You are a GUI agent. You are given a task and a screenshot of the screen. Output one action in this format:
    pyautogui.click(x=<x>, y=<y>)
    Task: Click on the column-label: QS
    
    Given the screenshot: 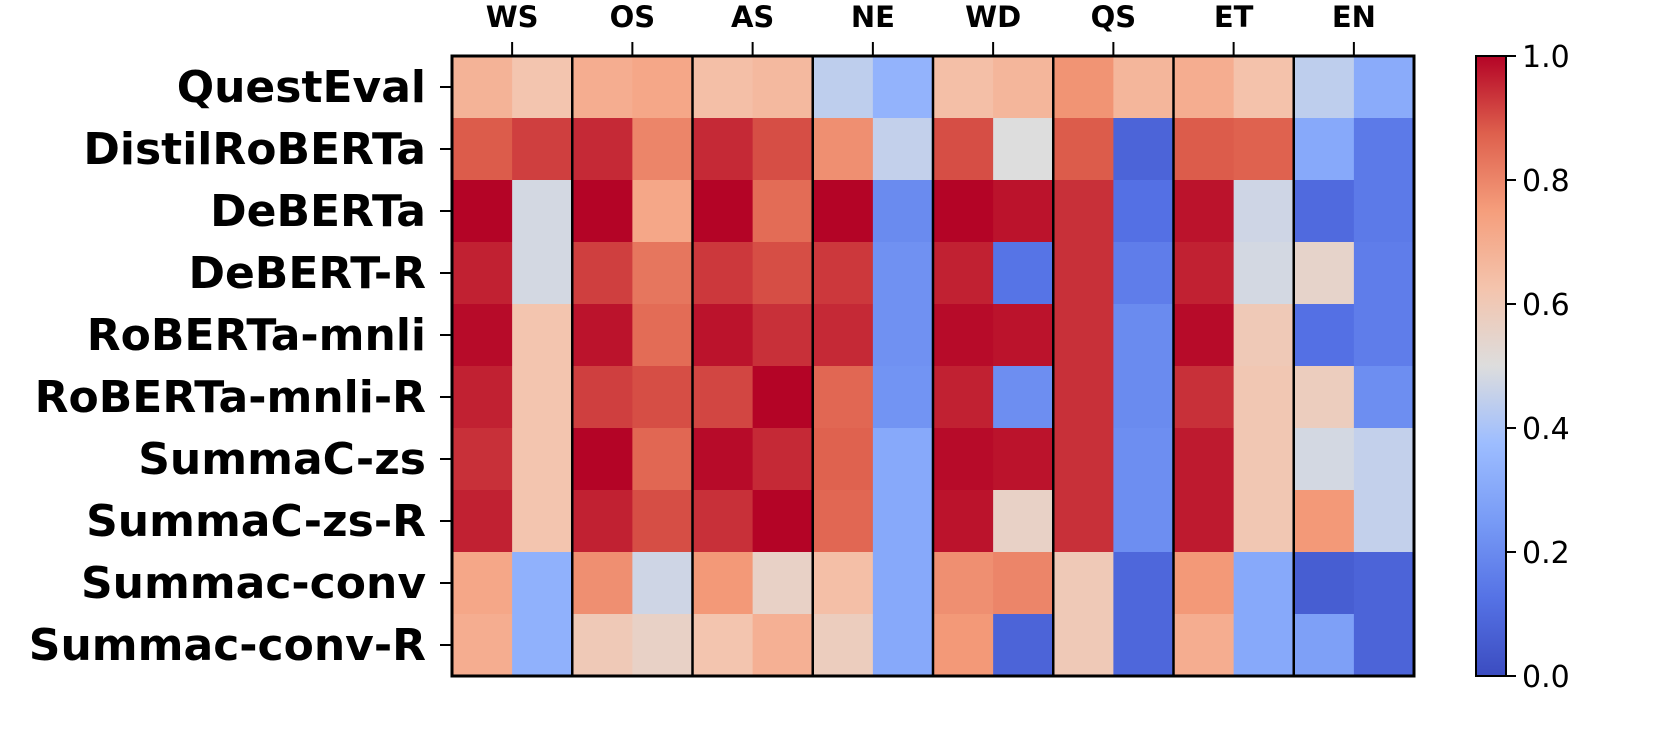 What is the action you would take?
    pyautogui.click(x=1114, y=17)
    